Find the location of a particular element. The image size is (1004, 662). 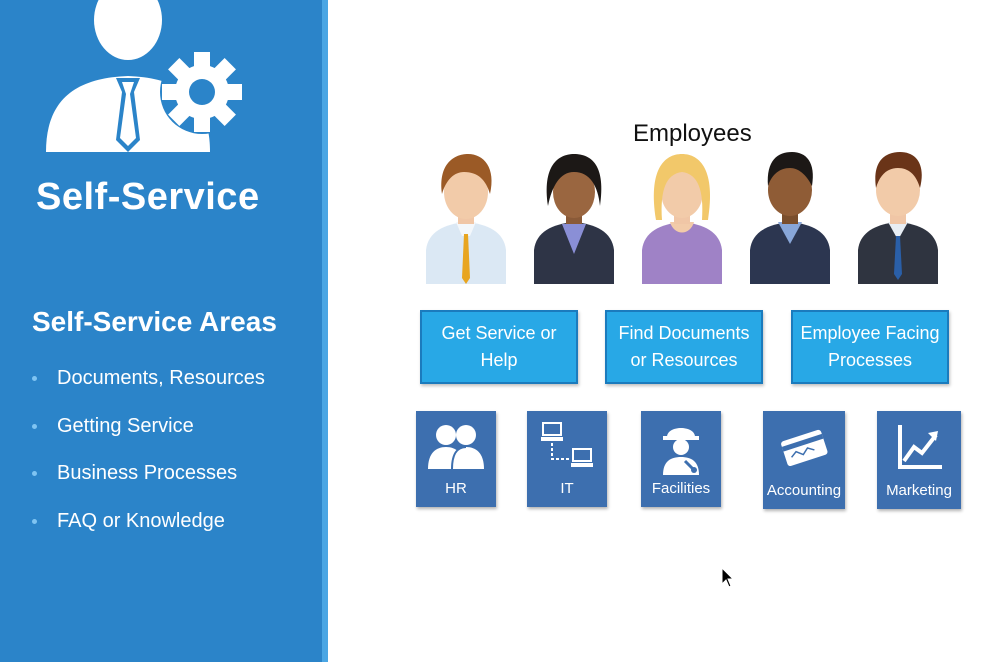

sidebar-edge is located at coordinates (325, 331).